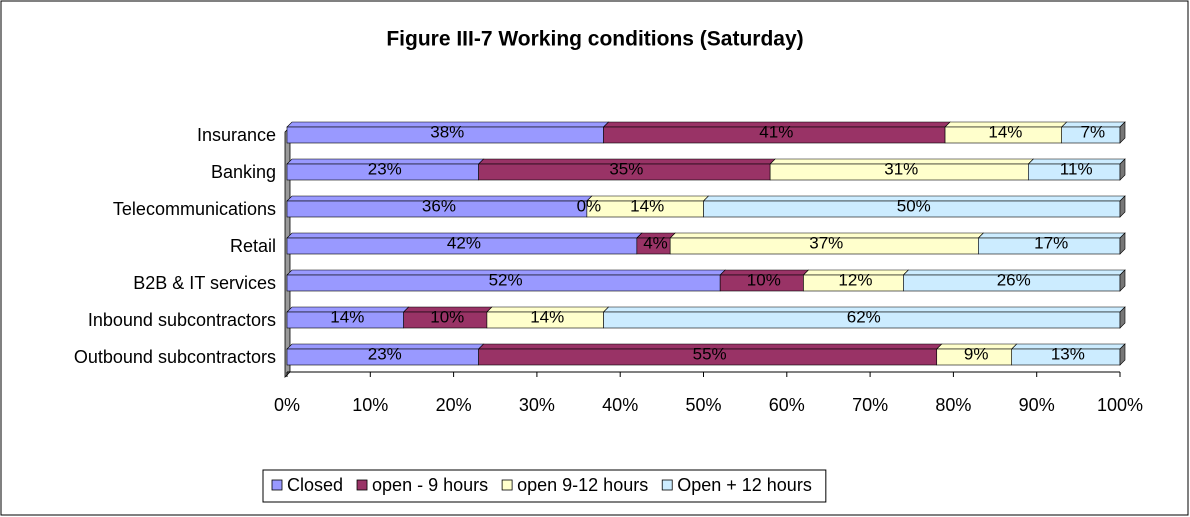 This screenshot has width=1190, height=517. I want to click on x-tick-label: 20%, so click(454, 405).